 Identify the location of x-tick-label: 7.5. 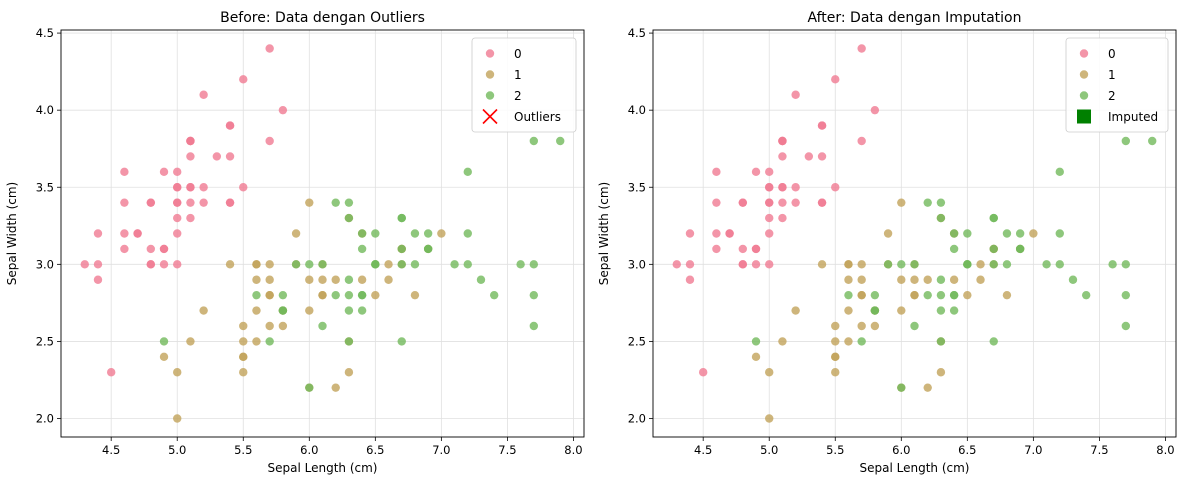
(507, 450).